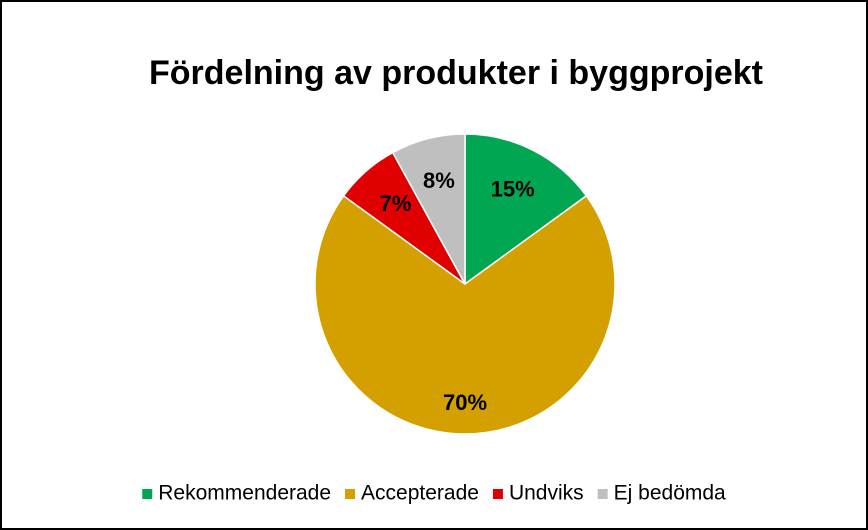 The width and height of the screenshot is (868, 530). What do you see at coordinates (546, 493) in the screenshot?
I see `legend-label: Undviks` at bounding box center [546, 493].